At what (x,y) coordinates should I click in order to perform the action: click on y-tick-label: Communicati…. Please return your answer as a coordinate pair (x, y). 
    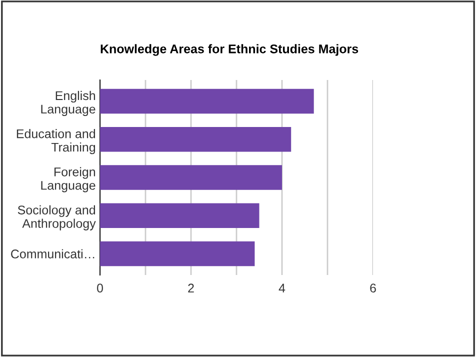
    Looking at the image, I should click on (52, 253).